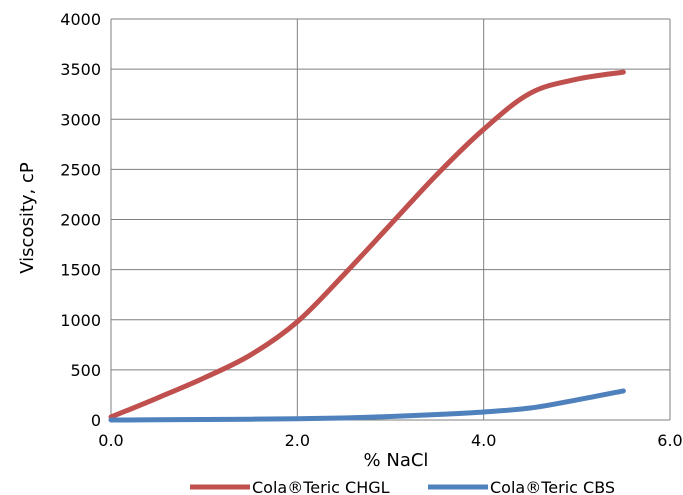  Describe the element at coordinates (321, 486) in the screenshot. I see `legend-label-1: Cola®Teric CHGL` at that location.